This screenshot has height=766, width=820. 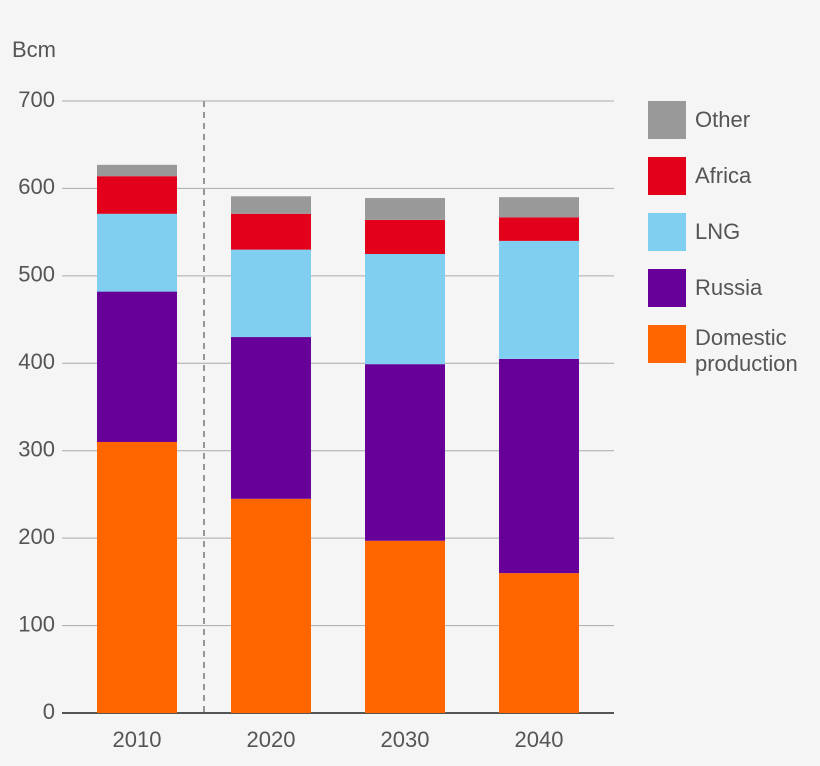 What do you see at coordinates (746, 350) in the screenshot?
I see `legend-label: Domestic production` at bounding box center [746, 350].